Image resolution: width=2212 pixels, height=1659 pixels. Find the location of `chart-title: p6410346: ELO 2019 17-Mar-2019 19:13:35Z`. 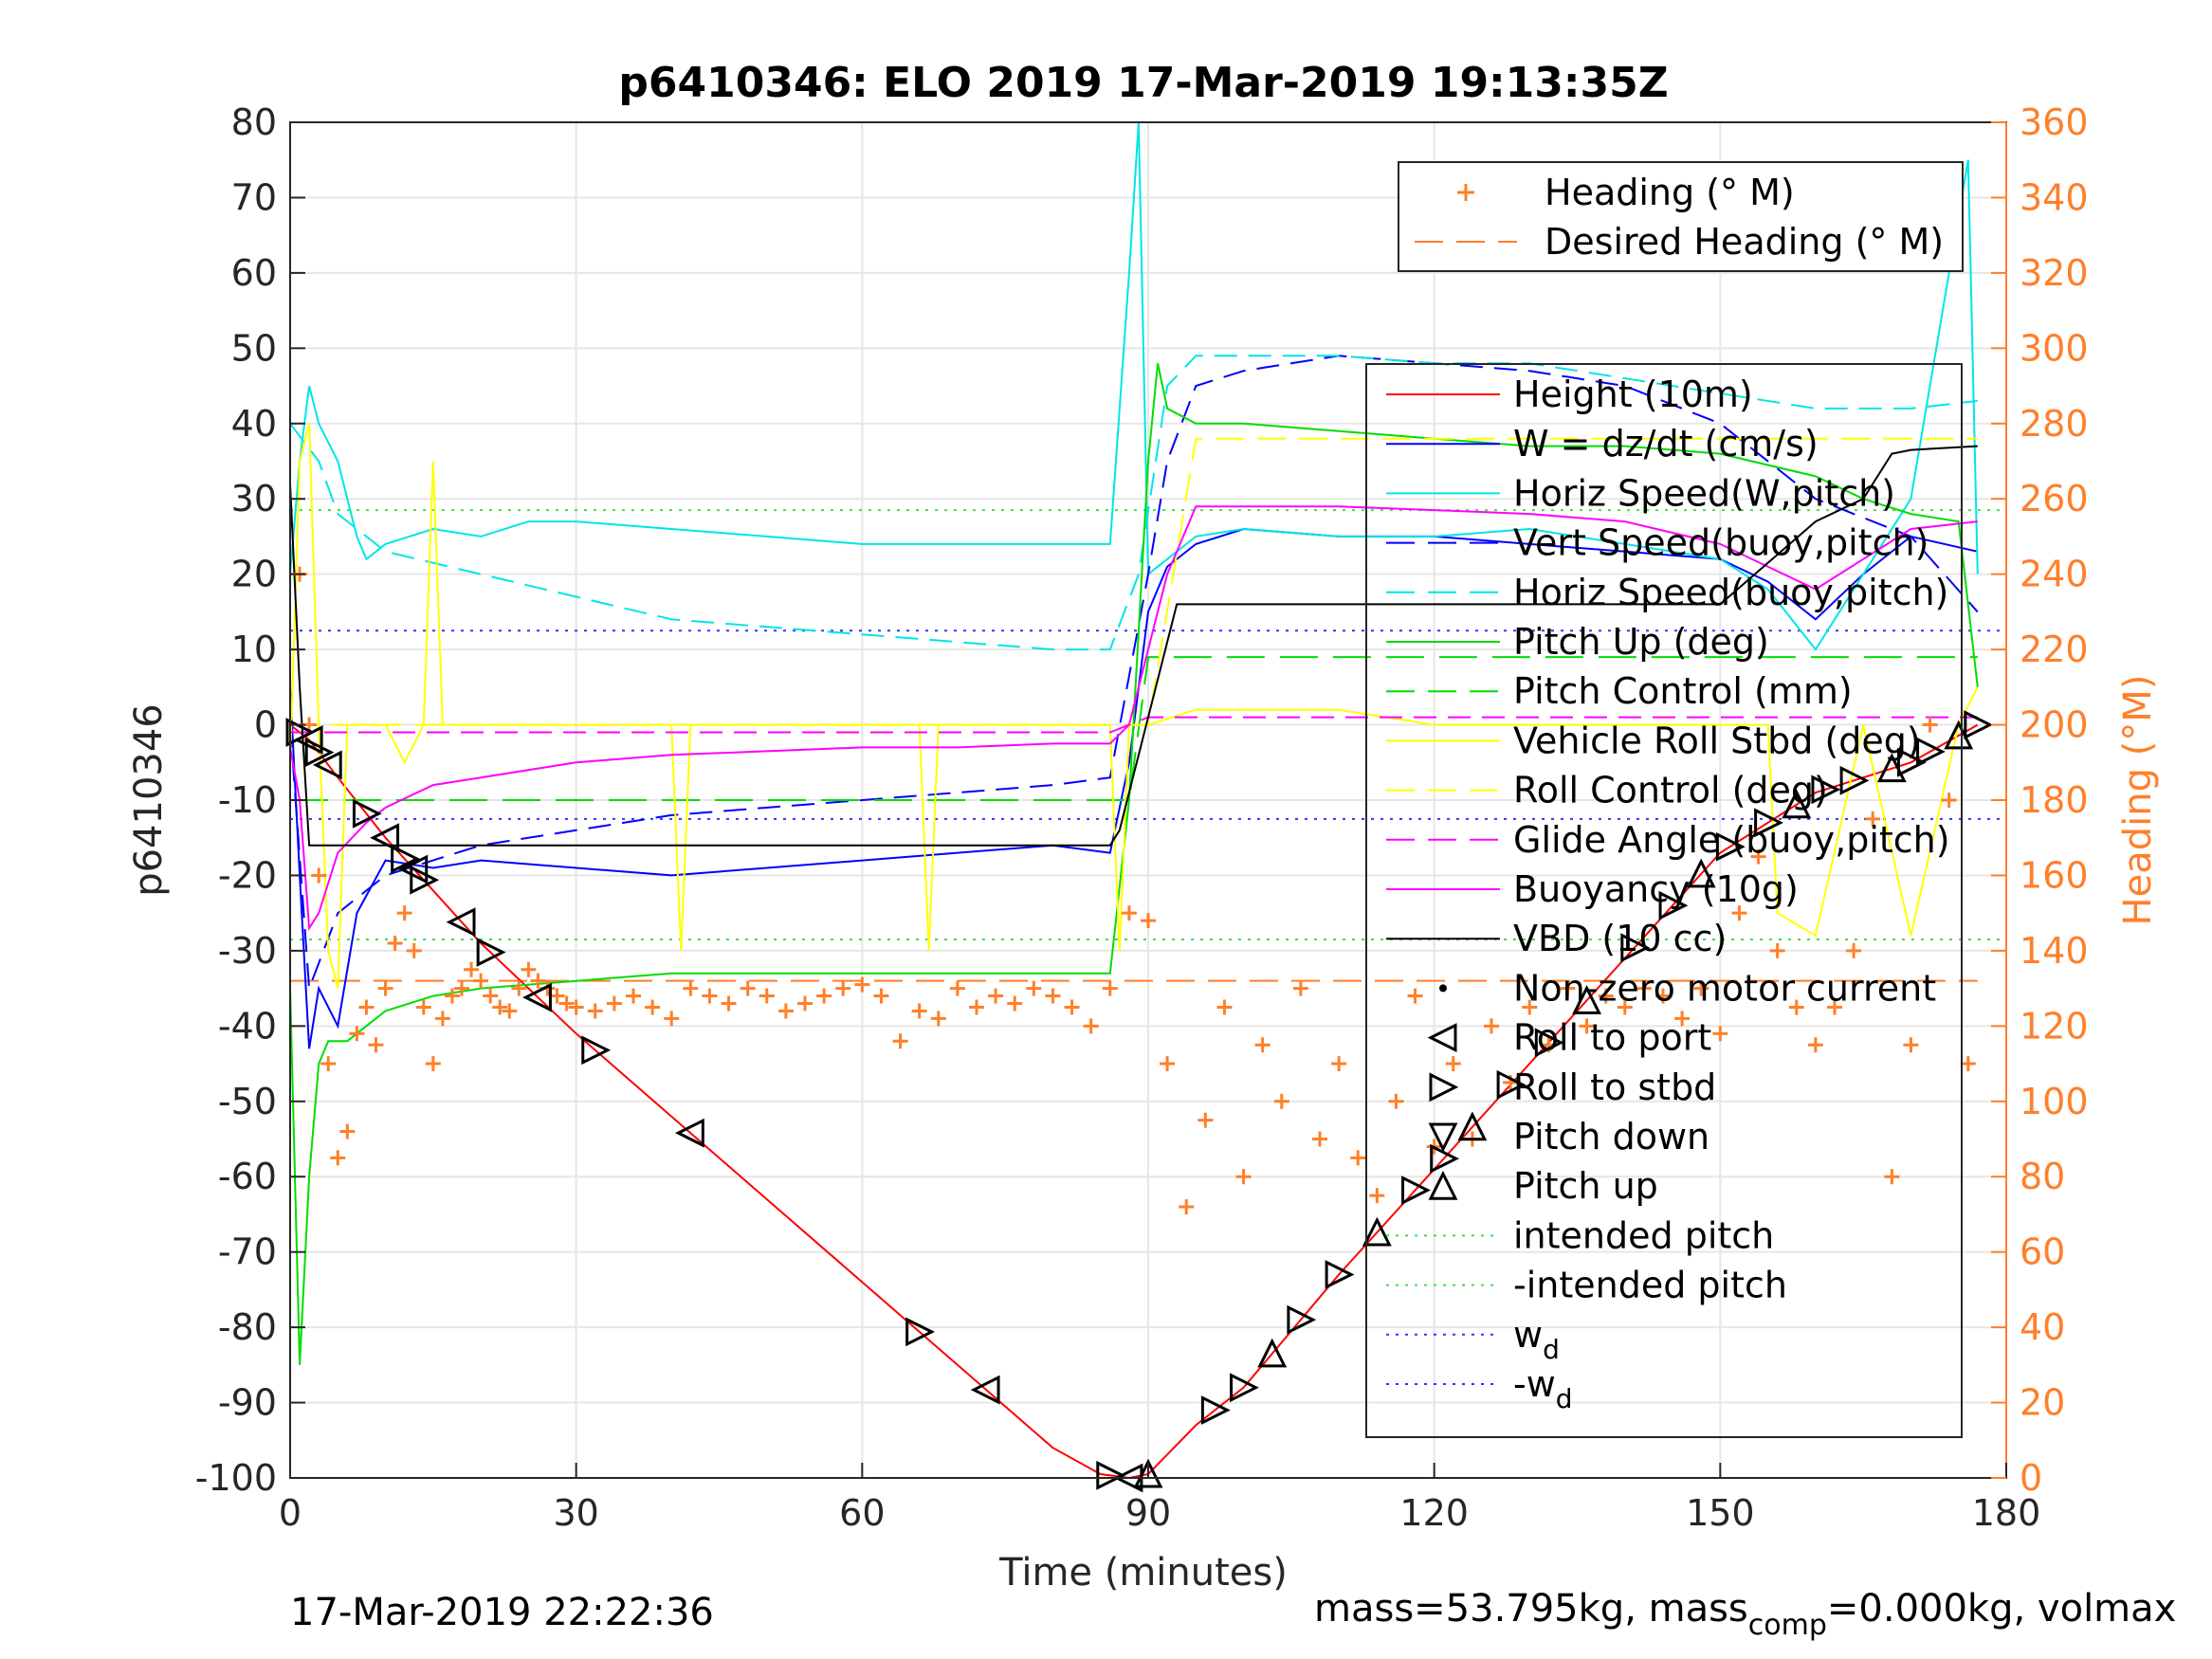

chart-title: p6410346: ELO 2019 17-Mar-2019 19:13:35Z is located at coordinates (1143, 83).